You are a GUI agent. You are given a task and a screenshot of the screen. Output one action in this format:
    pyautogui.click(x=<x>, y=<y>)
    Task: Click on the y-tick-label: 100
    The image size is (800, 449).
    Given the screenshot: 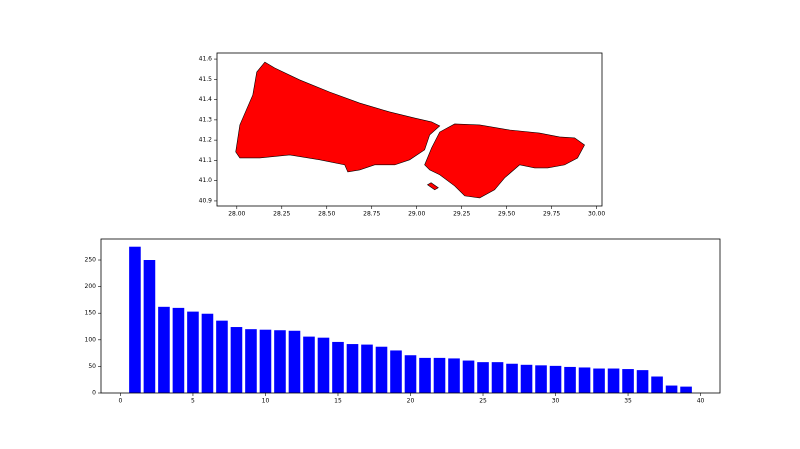 What is the action you would take?
    pyautogui.click(x=91, y=339)
    